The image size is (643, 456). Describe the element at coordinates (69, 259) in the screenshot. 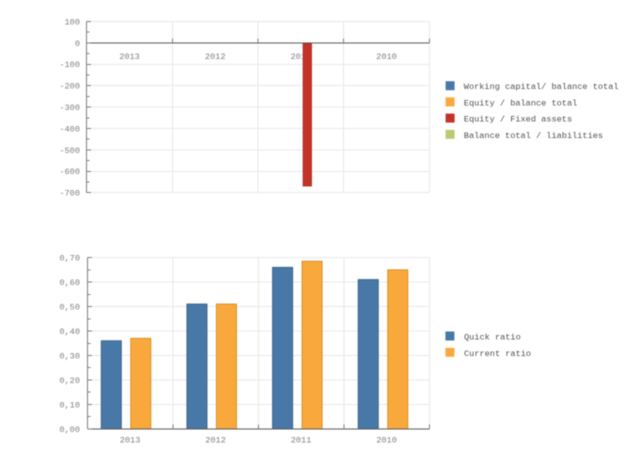

I see `svg-text: 0,70` at that location.